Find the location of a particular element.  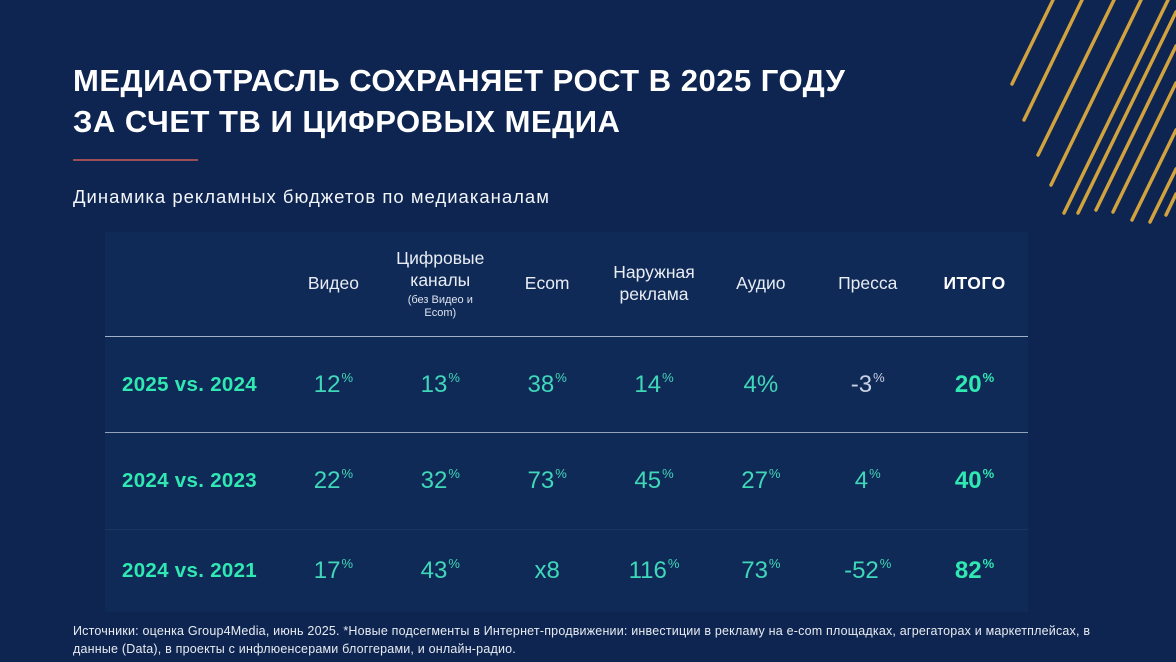

table-cell: 20% is located at coordinates (974, 383).